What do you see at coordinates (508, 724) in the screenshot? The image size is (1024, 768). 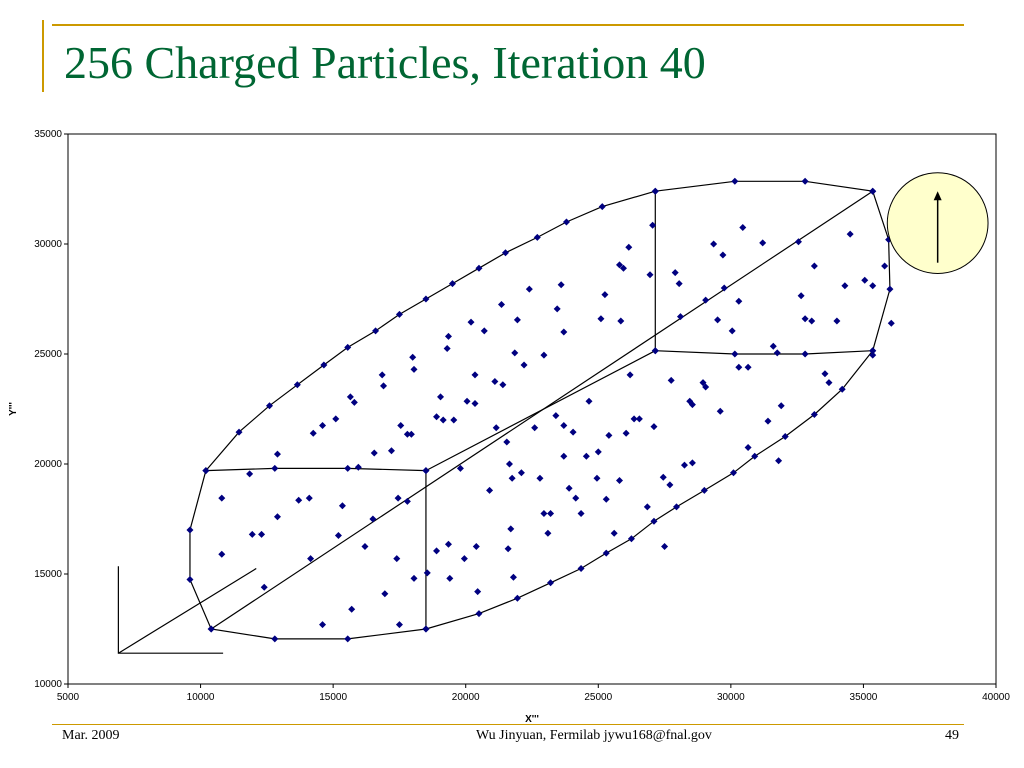 I see `footer-rule` at bounding box center [508, 724].